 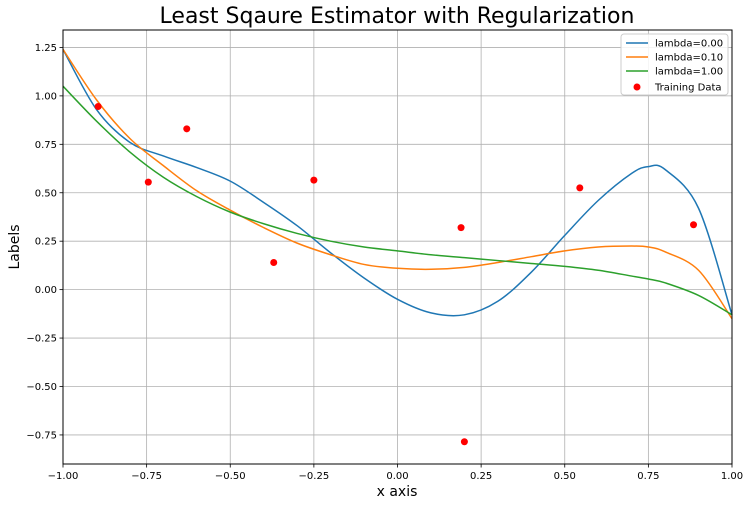 What do you see at coordinates (46, 48) in the screenshot?
I see `y-tick-label: 1.25` at bounding box center [46, 48].